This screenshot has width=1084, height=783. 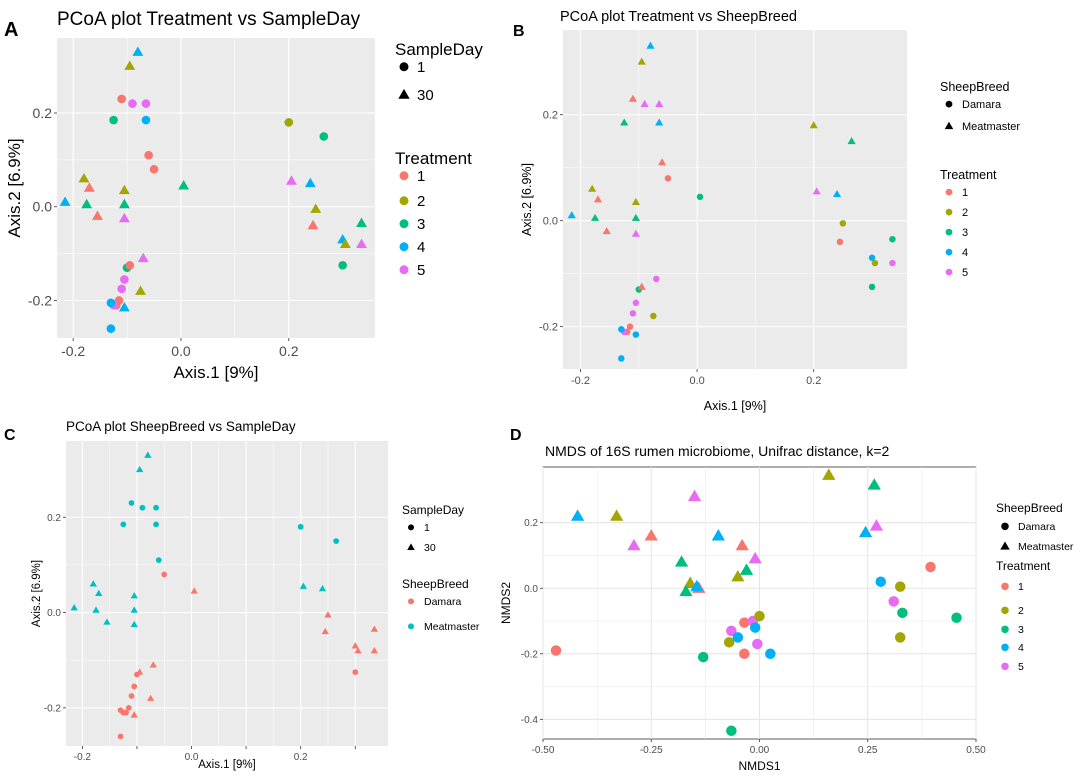 What do you see at coordinates (519, 31) in the screenshot?
I see `panel-letter: B` at bounding box center [519, 31].